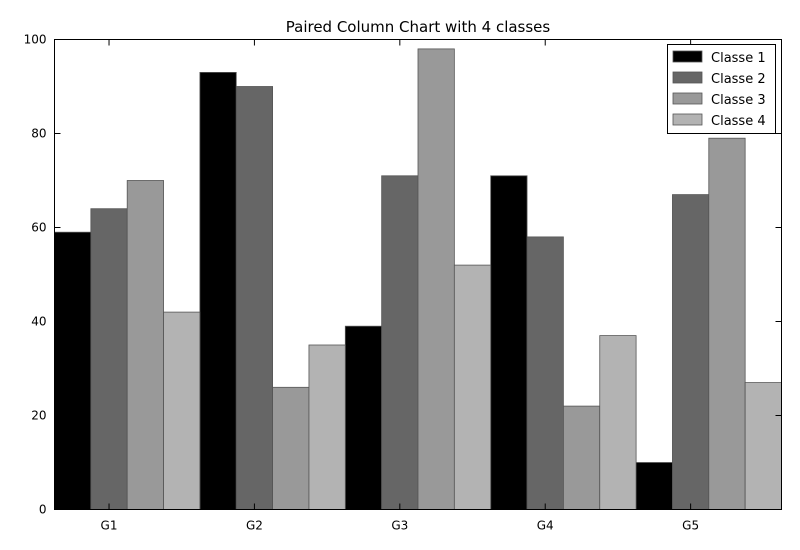 The image size is (800, 550). Describe the element at coordinates (109, 526) in the screenshot. I see `x-tick-label: G1` at that location.